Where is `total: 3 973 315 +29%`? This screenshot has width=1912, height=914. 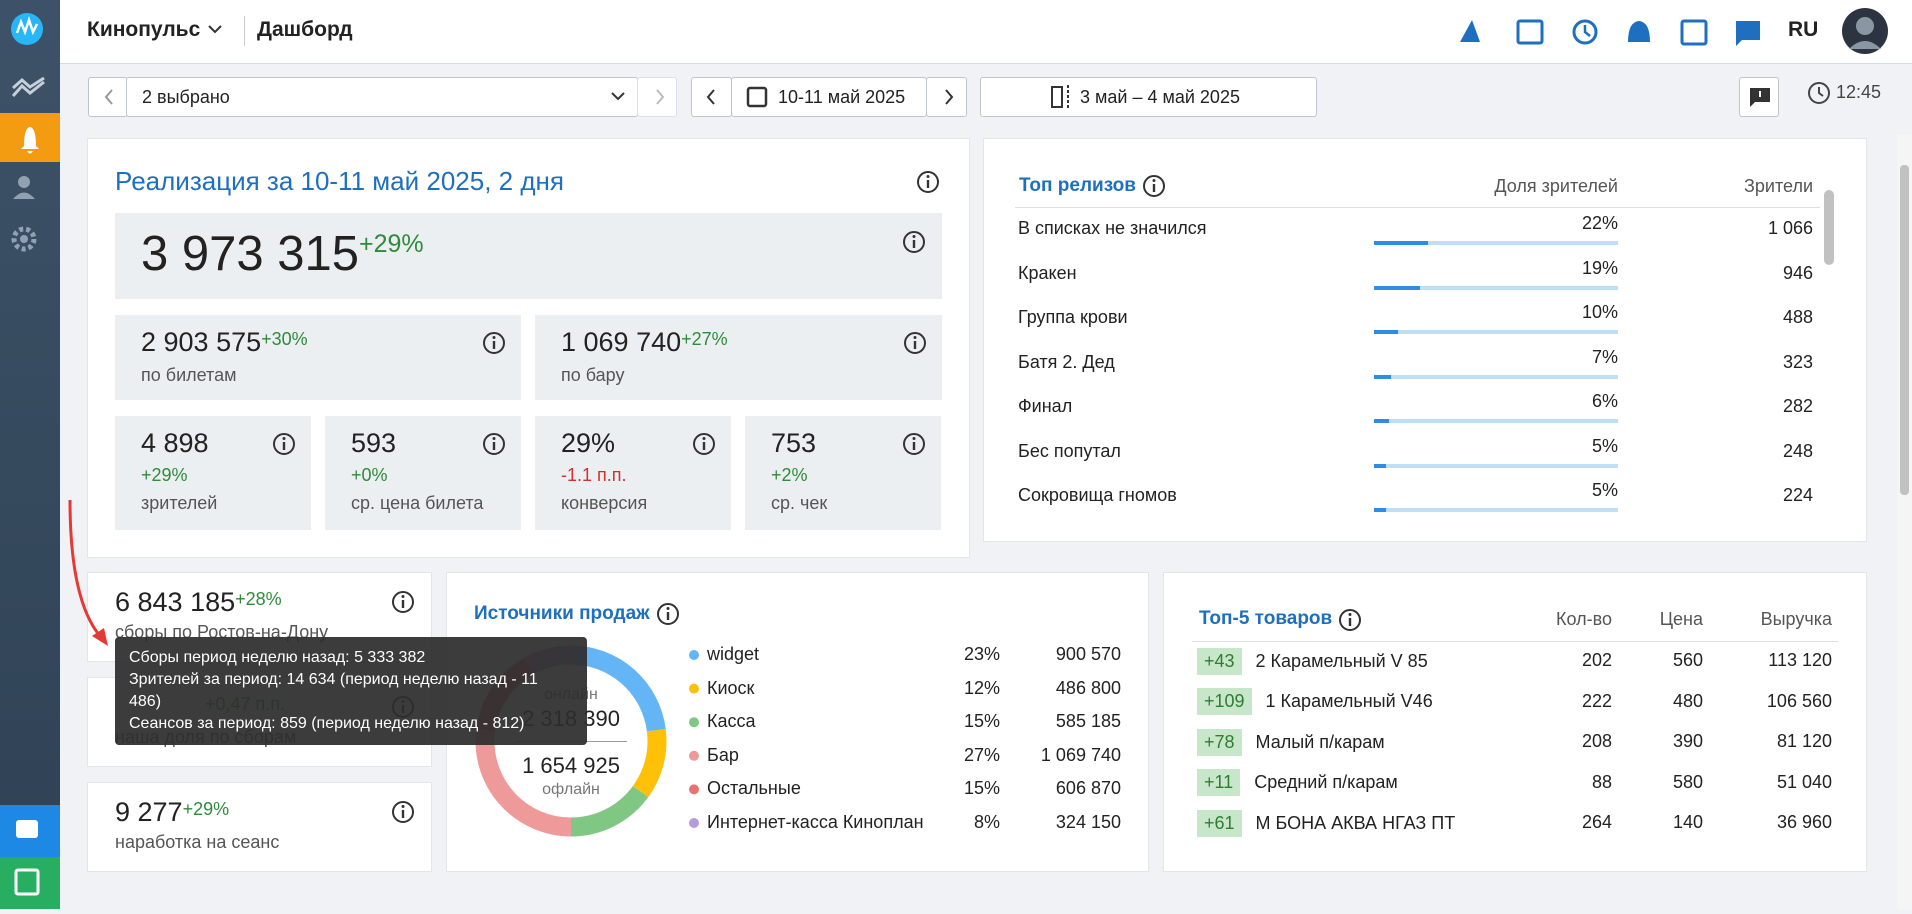 total: 3 973 315 +29% is located at coordinates (282, 254).